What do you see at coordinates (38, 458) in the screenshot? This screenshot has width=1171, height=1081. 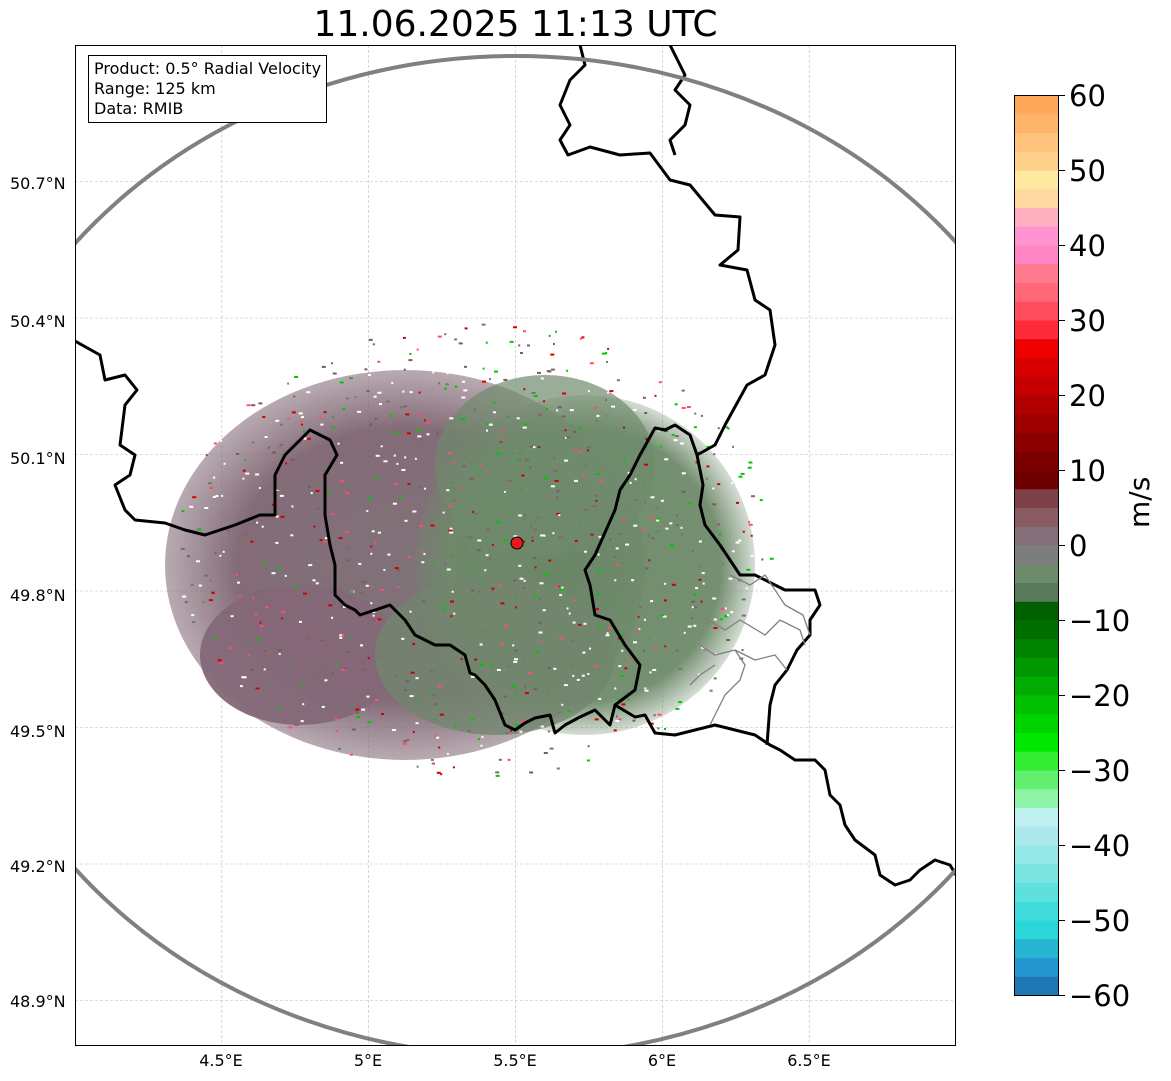 I see `lat-tick-label: 50.1°N` at bounding box center [38, 458].